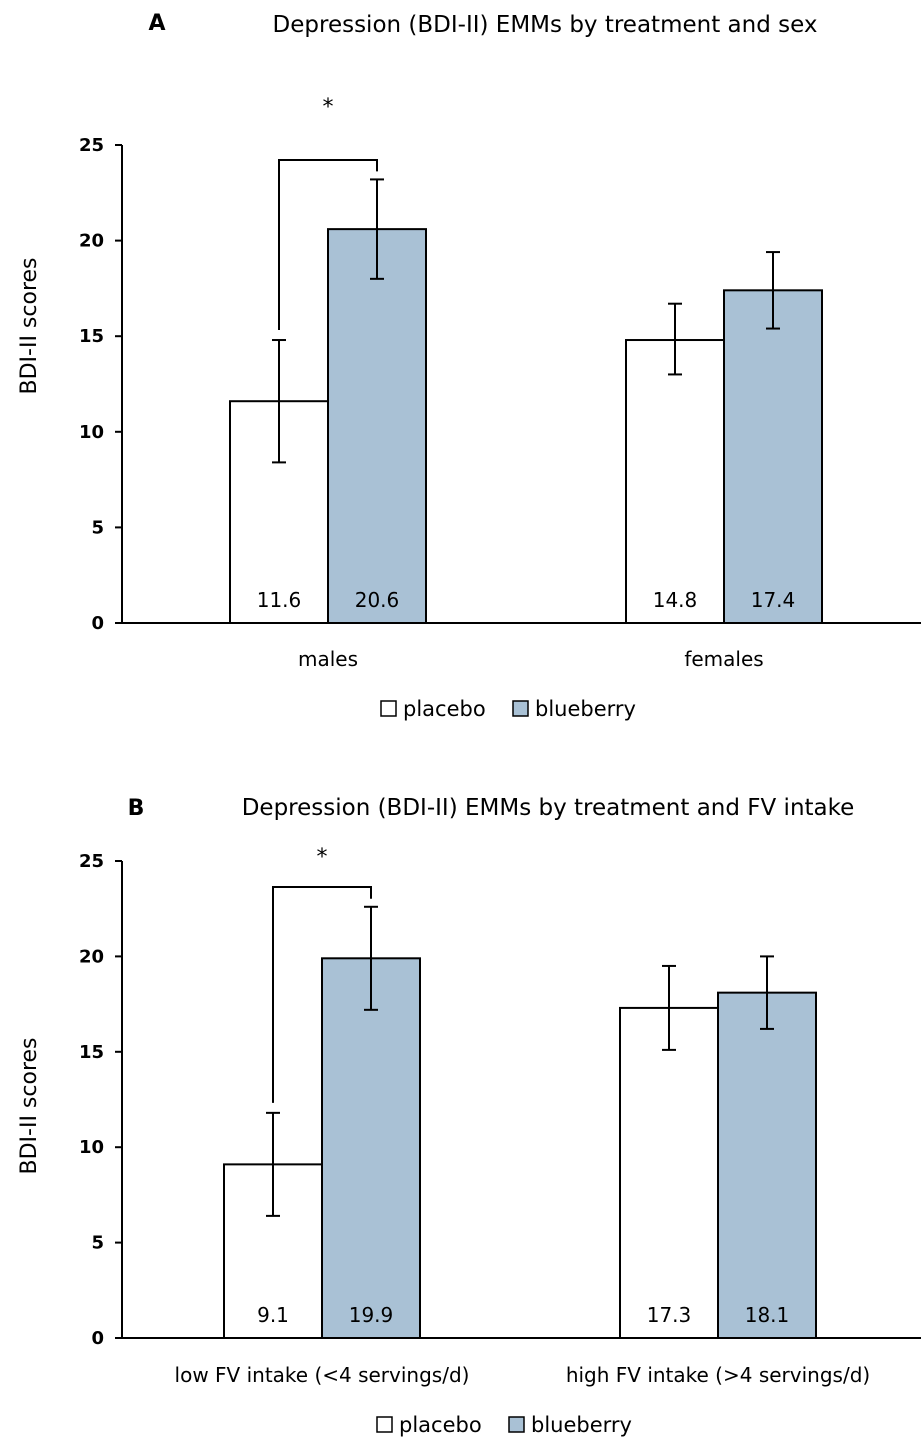  What do you see at coordinates (136, 808) in the screenshot?
I see `panel-letter: B` at bounding box center [136, 808].